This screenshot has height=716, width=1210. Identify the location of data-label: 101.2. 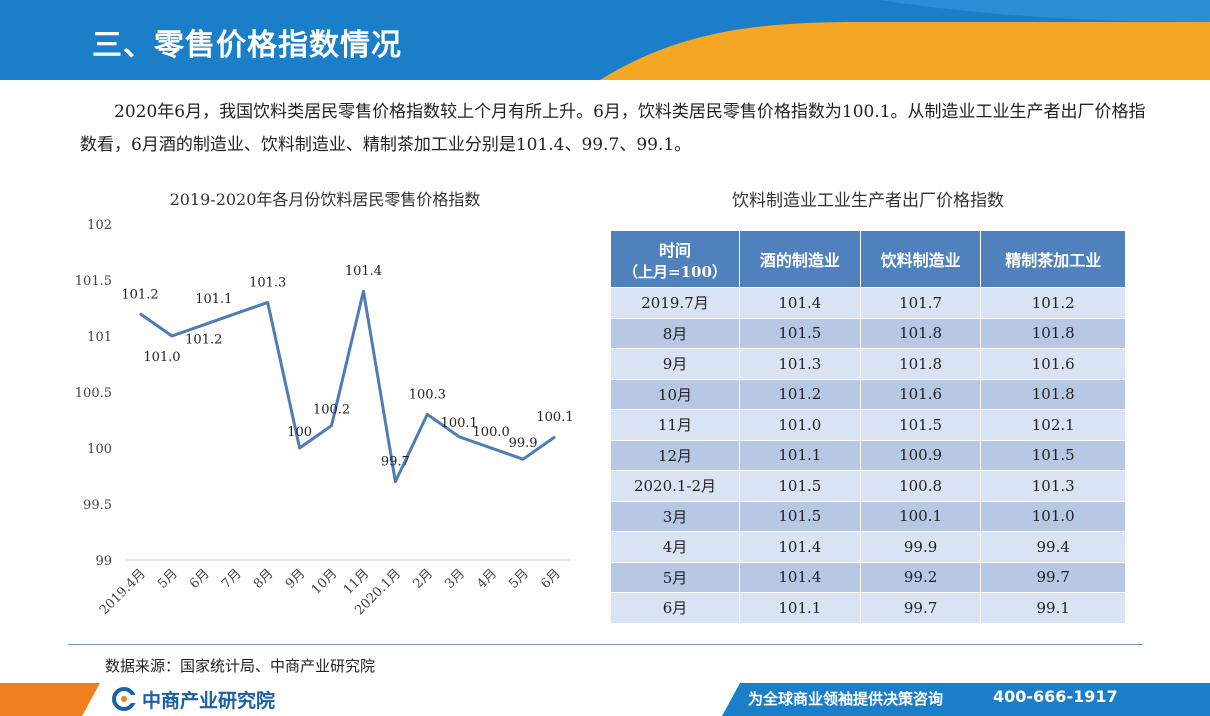
(139, 295).